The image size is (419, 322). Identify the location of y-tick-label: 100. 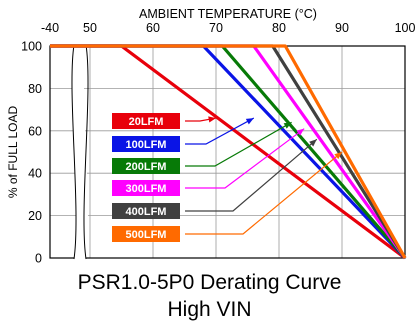
(31, 47).